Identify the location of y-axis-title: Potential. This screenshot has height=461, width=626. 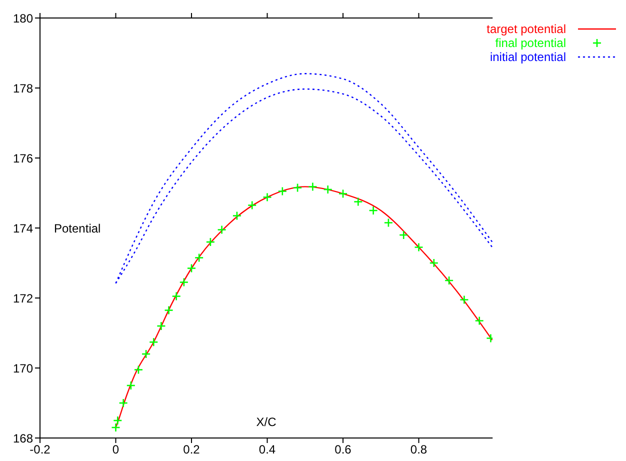
(77, 228).